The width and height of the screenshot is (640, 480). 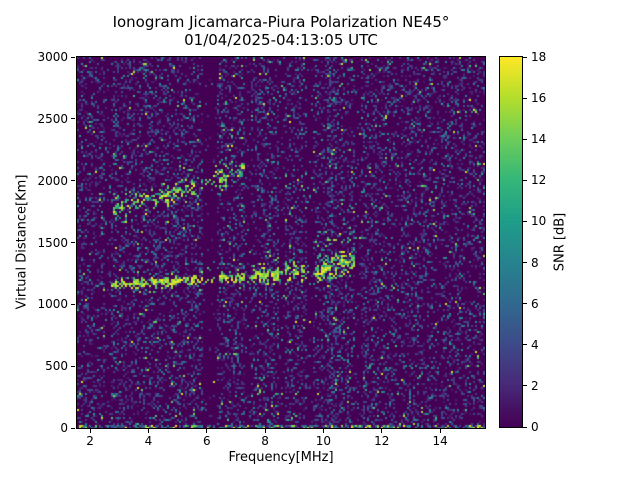 I want to click on colorbar-tick-label: 0, so click(x=535, y=427).